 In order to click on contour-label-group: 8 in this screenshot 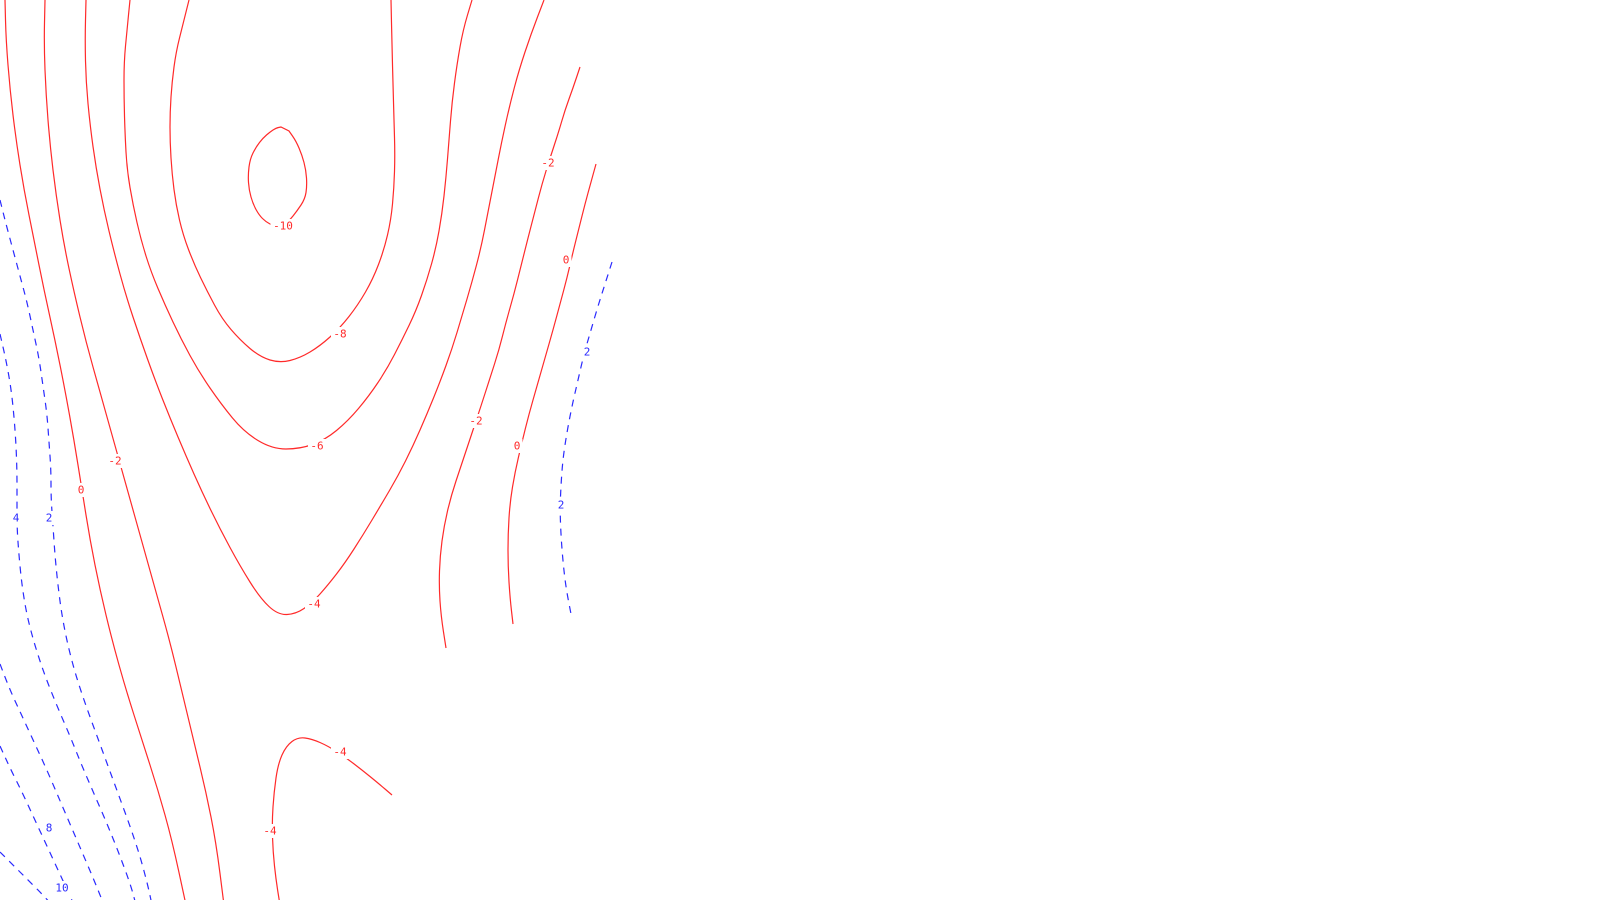, I will do `click(49, 828)`.